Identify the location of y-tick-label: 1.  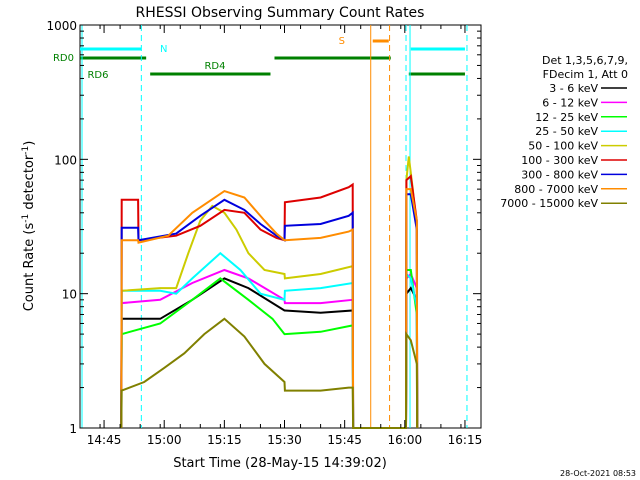
(73, 429).